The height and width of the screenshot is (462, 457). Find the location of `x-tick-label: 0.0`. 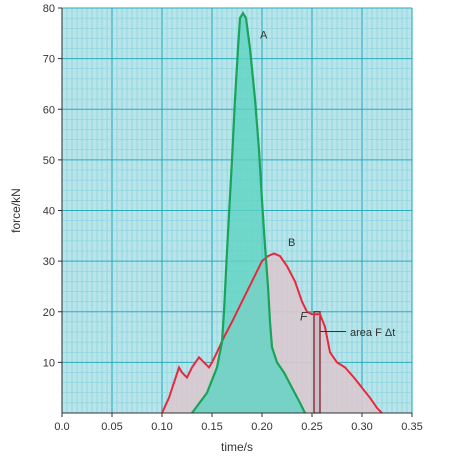

x-tick-label: 0.0 is located at coordinates (61, 427).